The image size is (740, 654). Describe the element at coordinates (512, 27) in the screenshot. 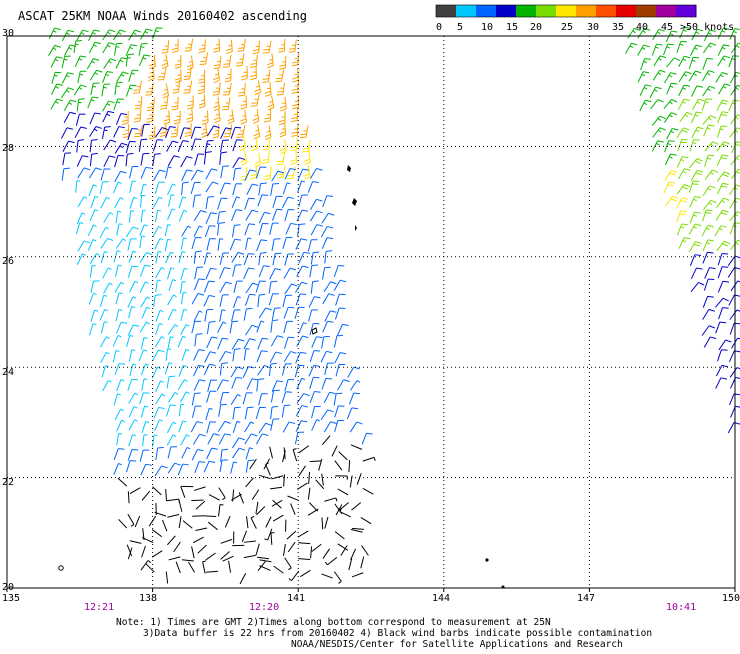

I see `legend-tick: 15` at that location.